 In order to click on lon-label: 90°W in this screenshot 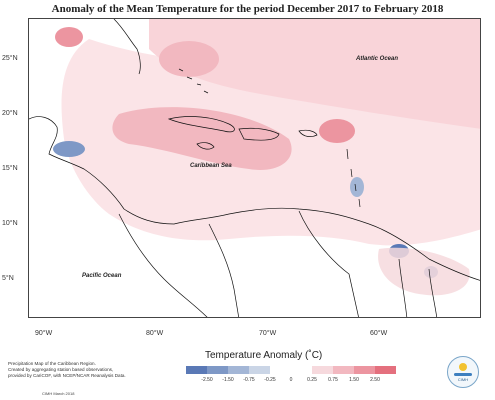, I will do `click(44, 333)`.